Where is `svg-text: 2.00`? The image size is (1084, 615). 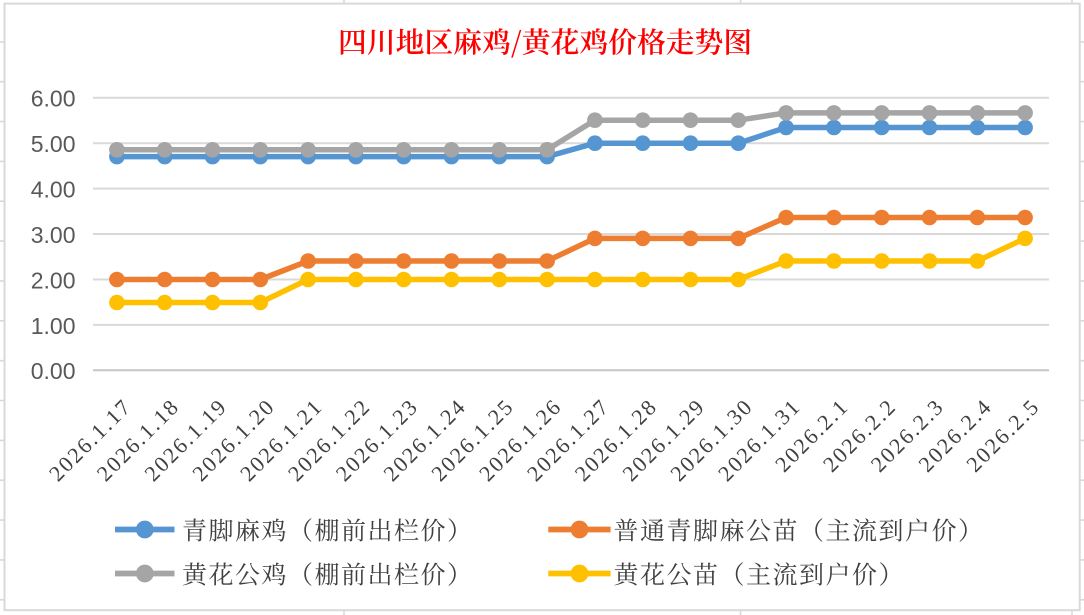
svg-text: 2.00 is located at coordinates (53, 280).